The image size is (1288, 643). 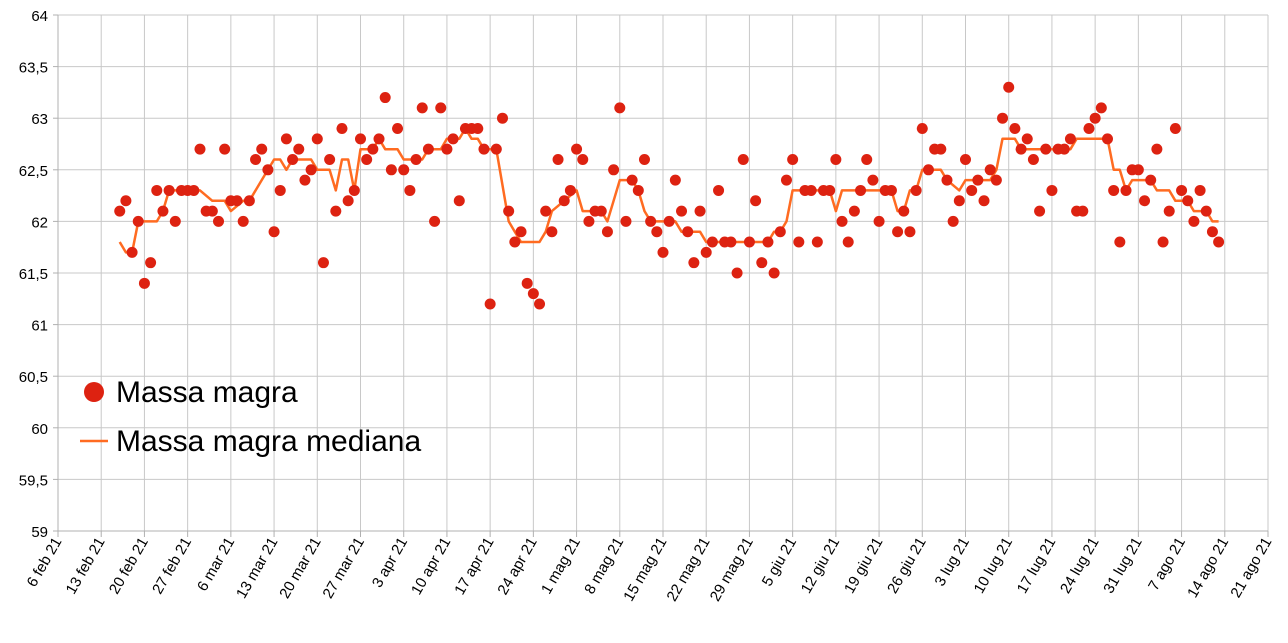 I want to click on y-tick-label: 61, so click(x=39, y=326).